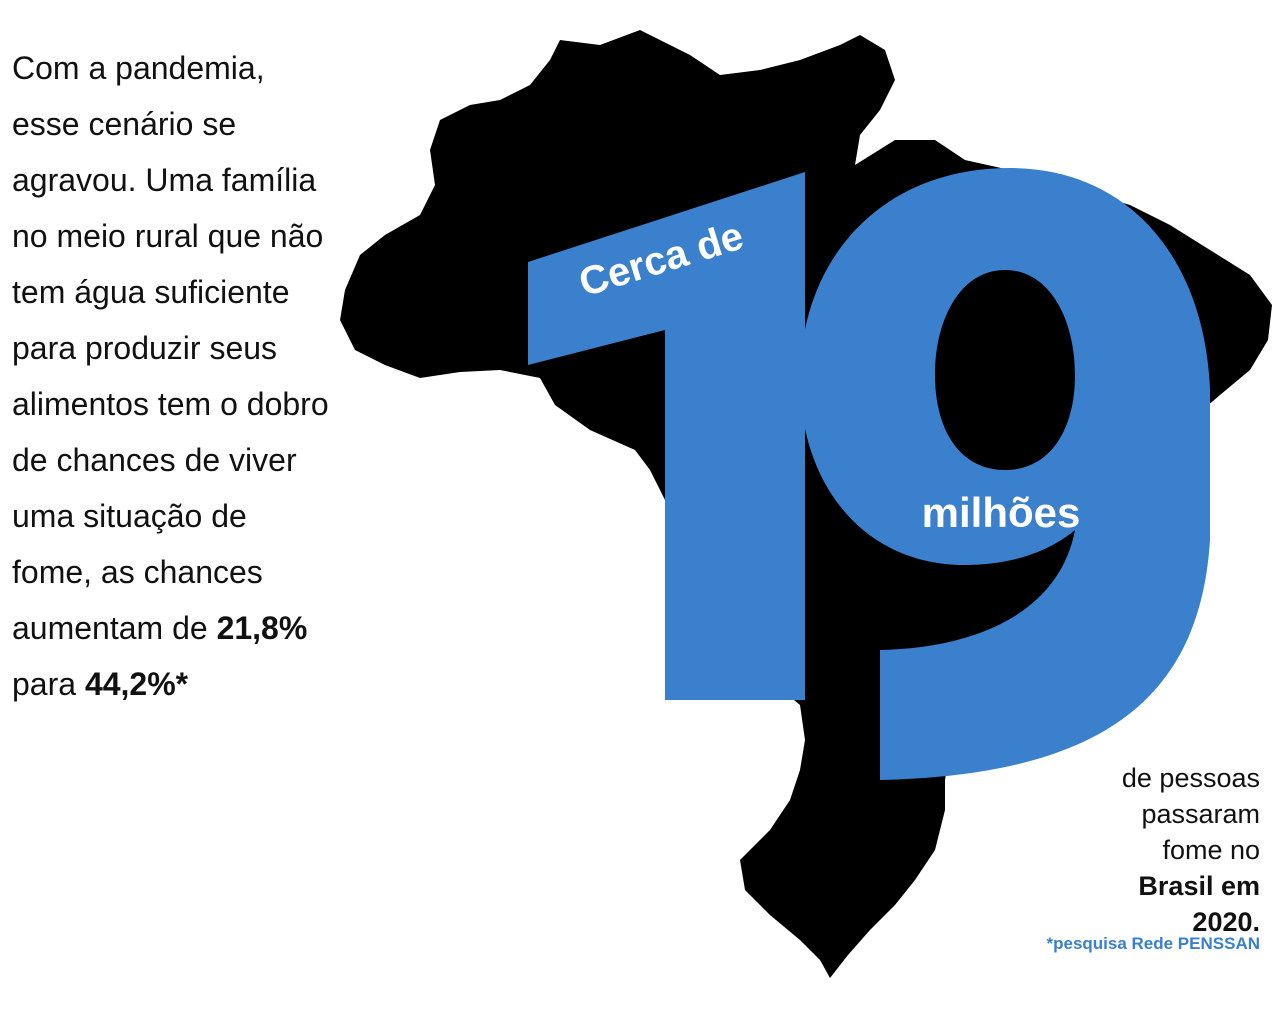 This screenshot has height=1009, width=1287. What do you see at coordinates (202, 684) in the screenshot?
I see `intro-line-to: para 44,2%*` at bounding box center [202, 684].